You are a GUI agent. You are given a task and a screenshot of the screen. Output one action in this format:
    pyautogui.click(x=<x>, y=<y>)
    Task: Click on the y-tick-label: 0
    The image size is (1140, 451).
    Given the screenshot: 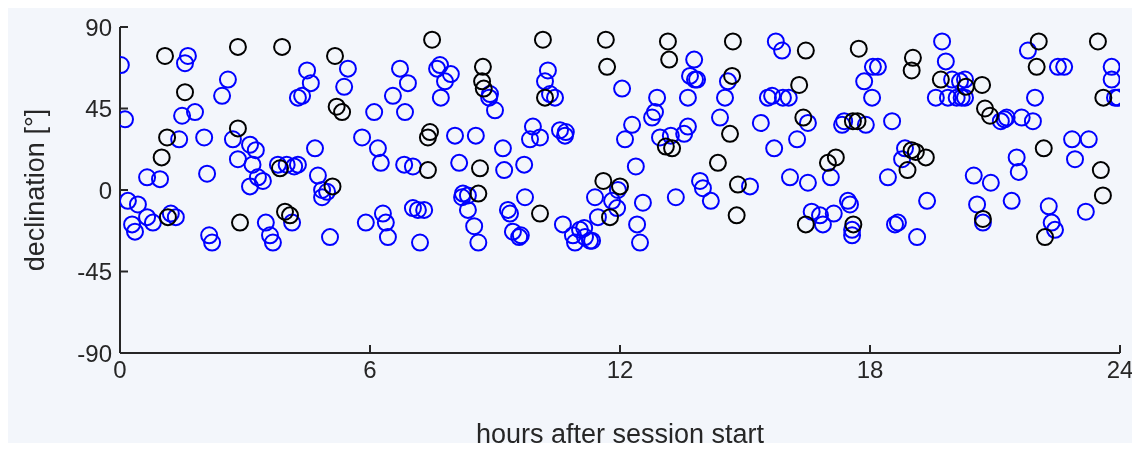 What is the action you would take?
    pyautogui.click(x=105, y=190)
    